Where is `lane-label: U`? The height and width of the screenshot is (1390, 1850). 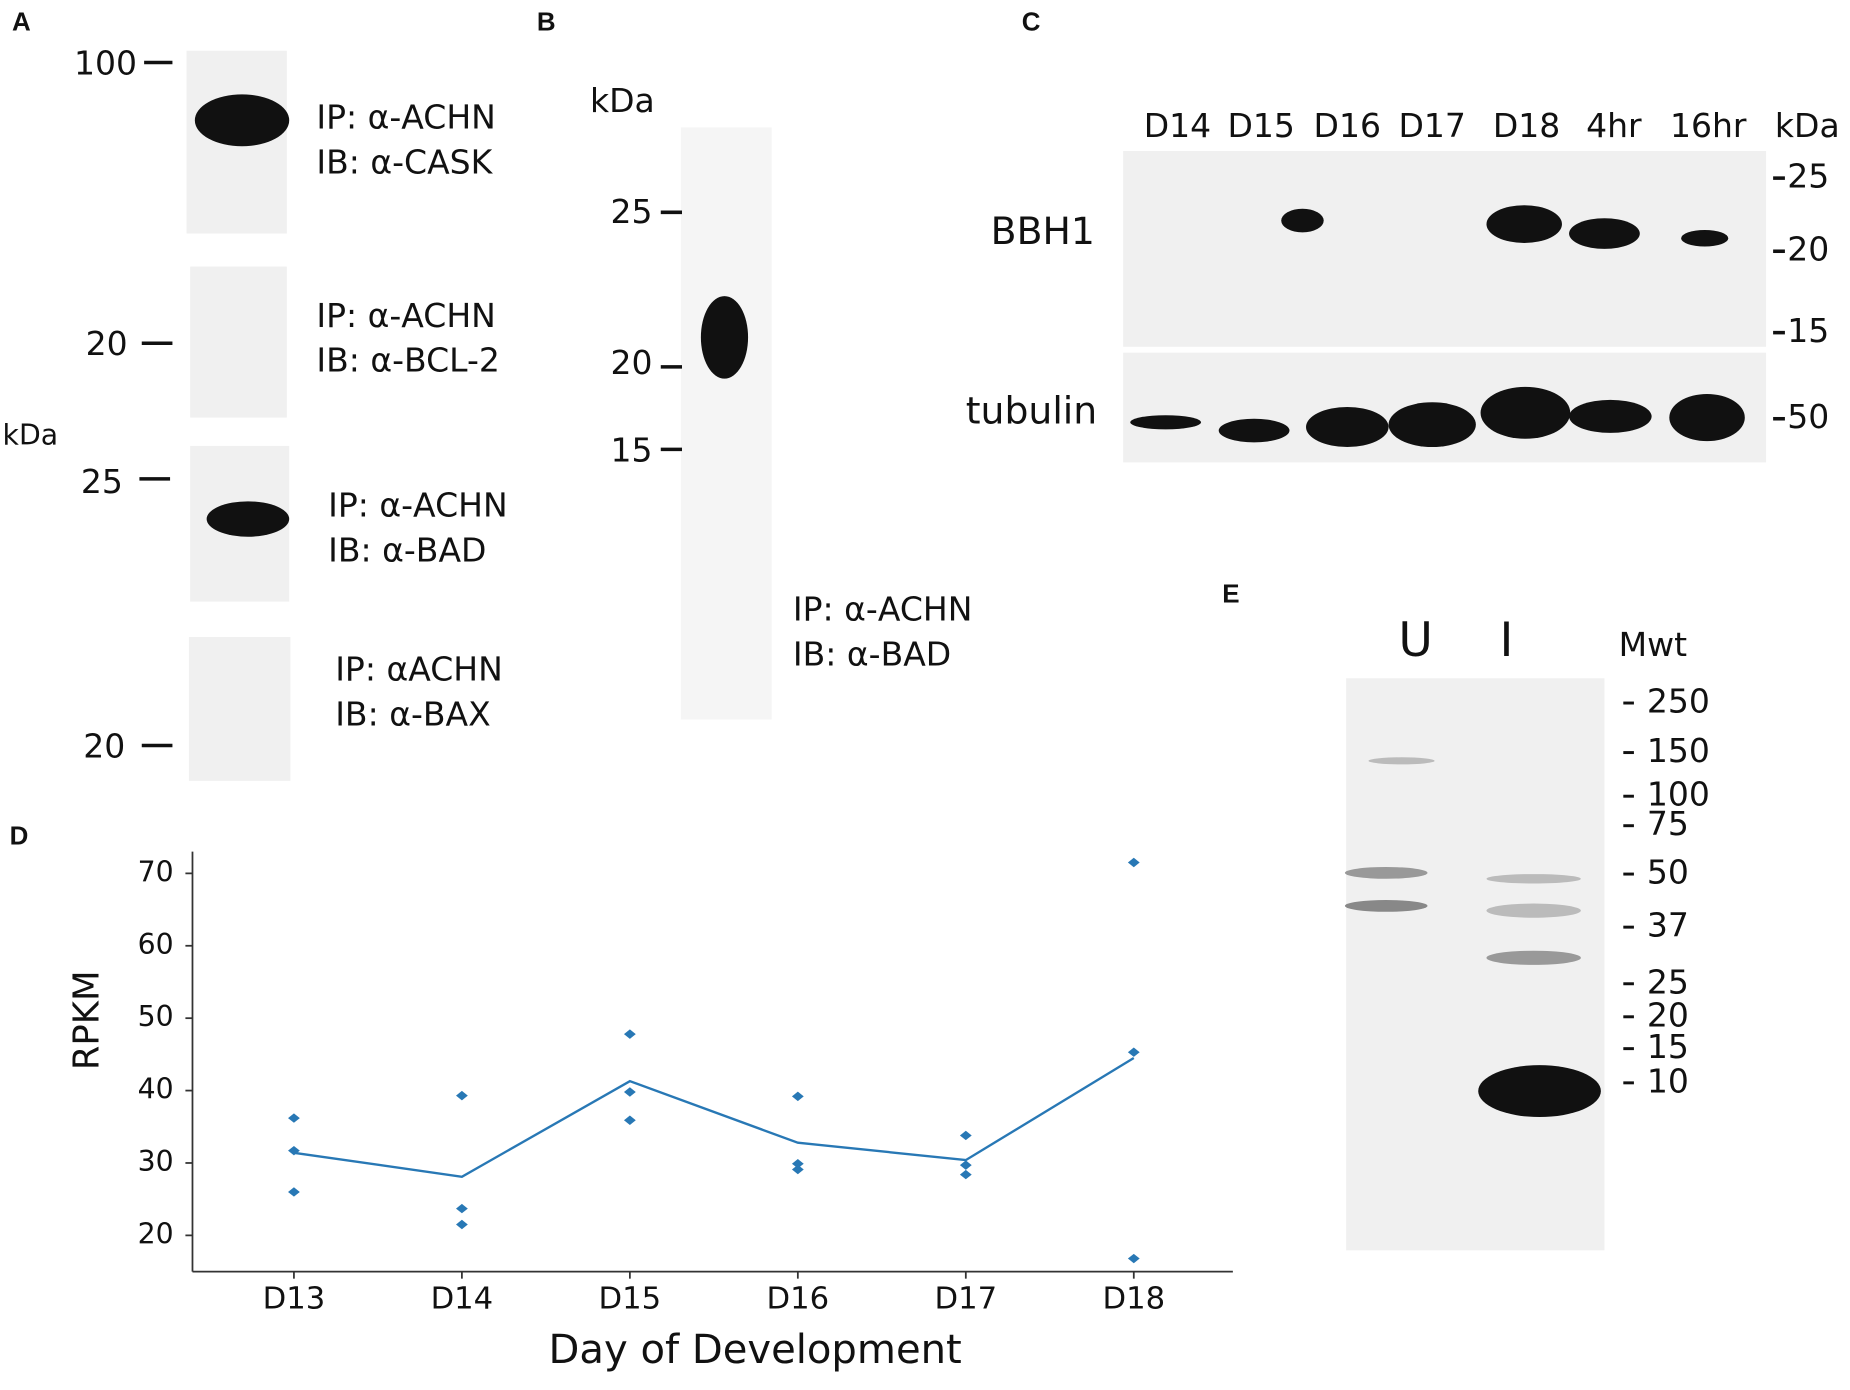
lane-label: U is located at coordinates (1415, 640).